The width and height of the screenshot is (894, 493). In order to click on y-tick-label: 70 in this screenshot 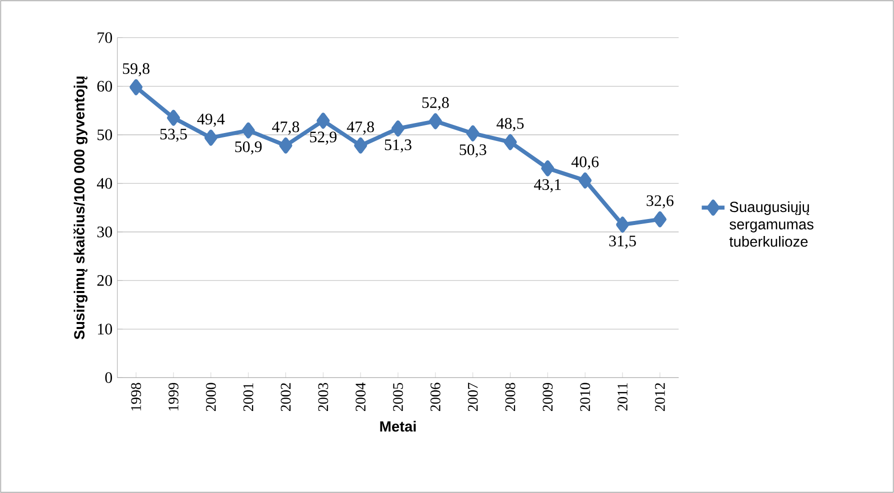, I will do `click(105, 38)`.